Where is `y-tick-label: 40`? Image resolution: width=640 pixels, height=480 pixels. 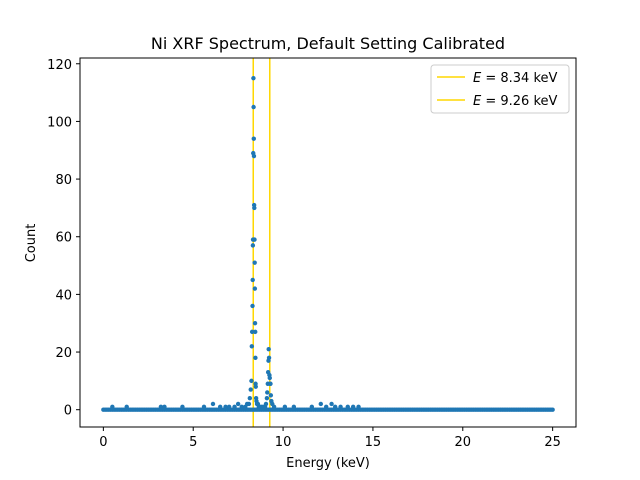 y-tick-label: 40 is located at coordinates (63, 295).